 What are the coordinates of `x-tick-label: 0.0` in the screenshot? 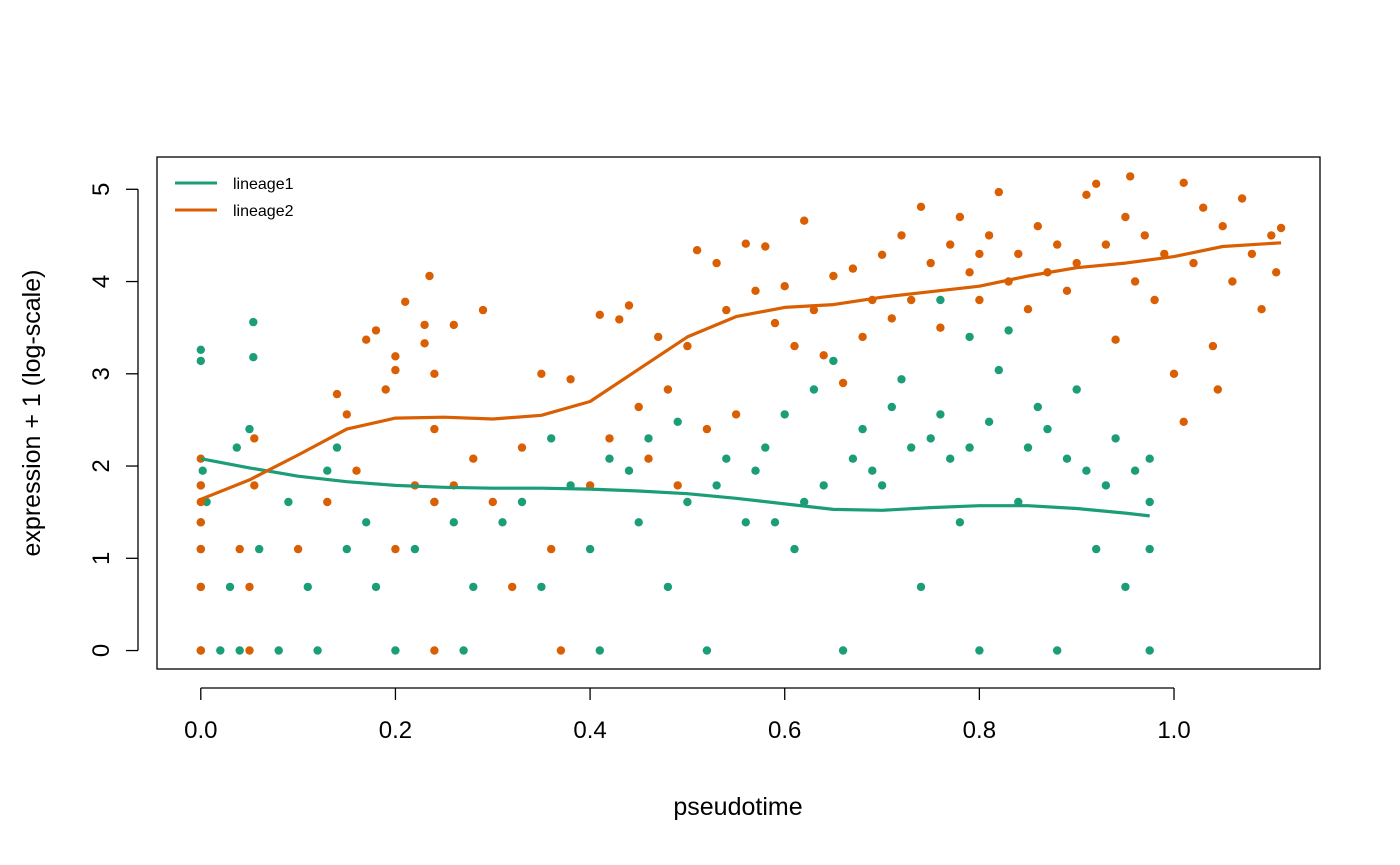 It's located at (200, 730).